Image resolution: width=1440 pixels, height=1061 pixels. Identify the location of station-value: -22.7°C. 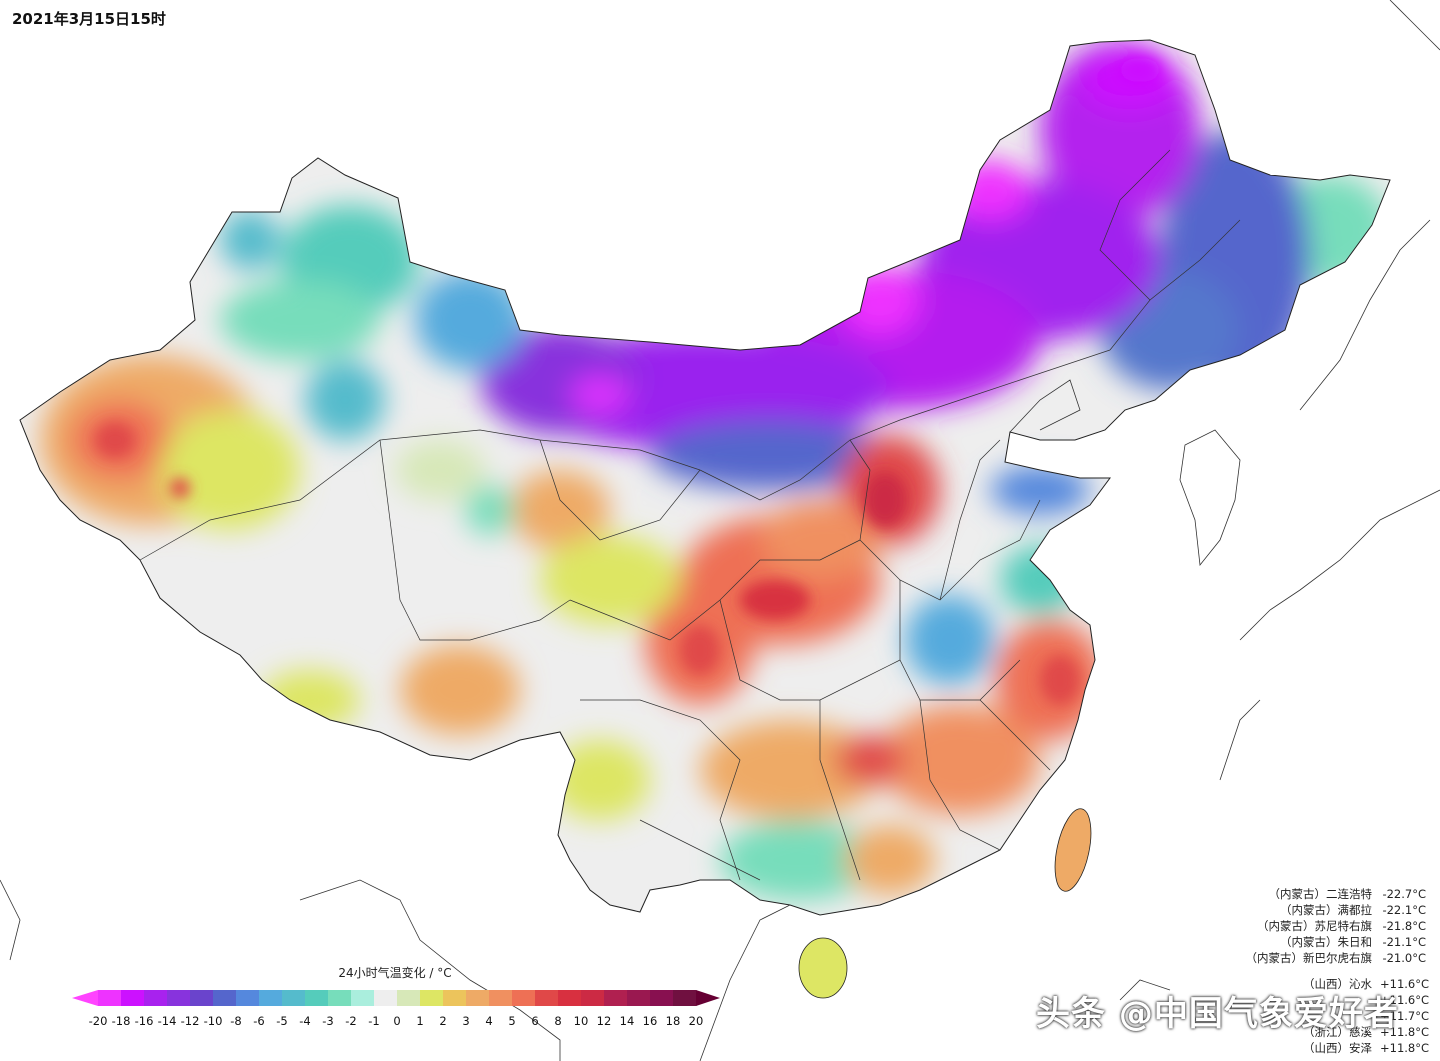
(1404, 894).